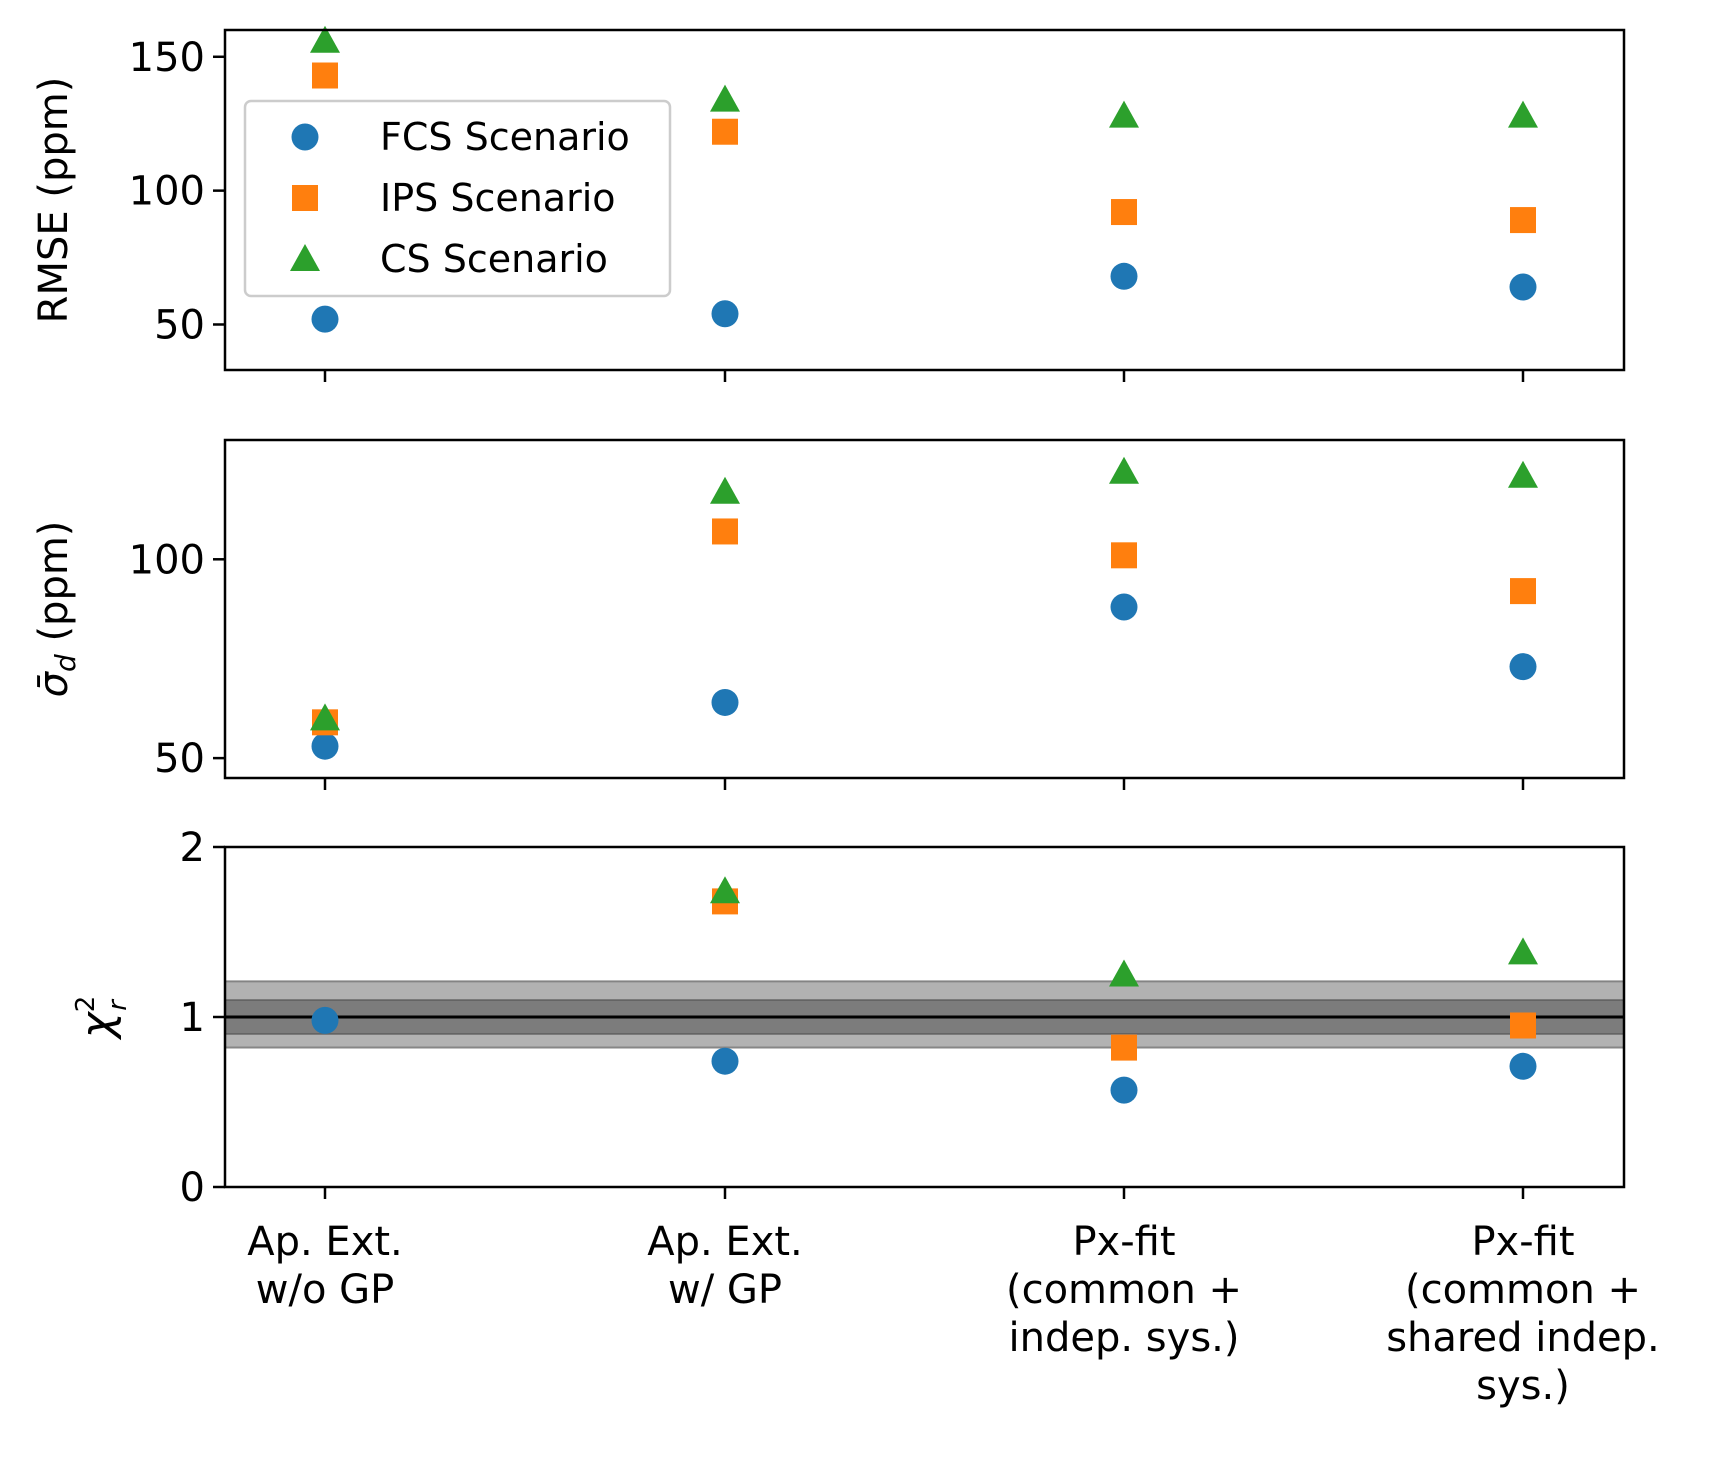 This screenshot has width=1719, height=1458. What do you see at coordinates (167, 58) in the screenshot?
I see `ytick-label-rmse: 150` at bounding box center [167, 58].